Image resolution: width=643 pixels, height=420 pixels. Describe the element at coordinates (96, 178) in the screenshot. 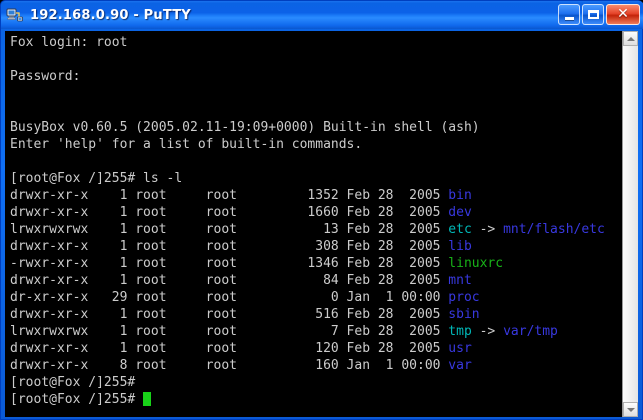

I see `terminal-text: [root@Fox /]255# ls -l` at that location.